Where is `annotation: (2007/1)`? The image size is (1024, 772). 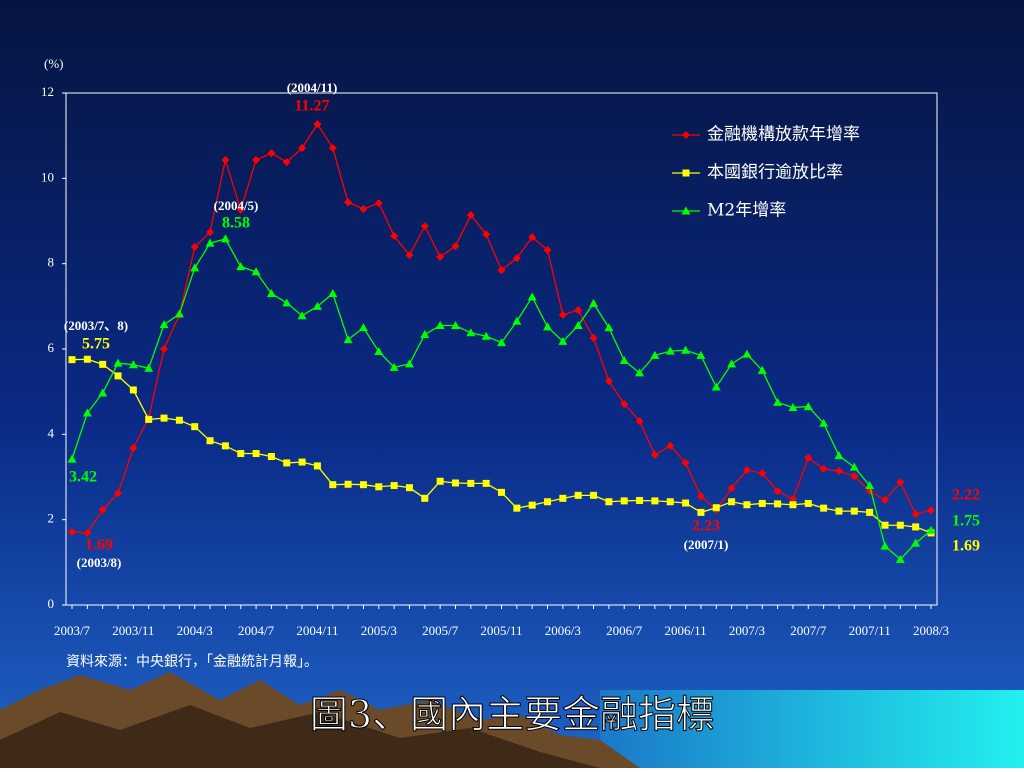
annotation: (2007/1) is located at coordinates (706, 544).